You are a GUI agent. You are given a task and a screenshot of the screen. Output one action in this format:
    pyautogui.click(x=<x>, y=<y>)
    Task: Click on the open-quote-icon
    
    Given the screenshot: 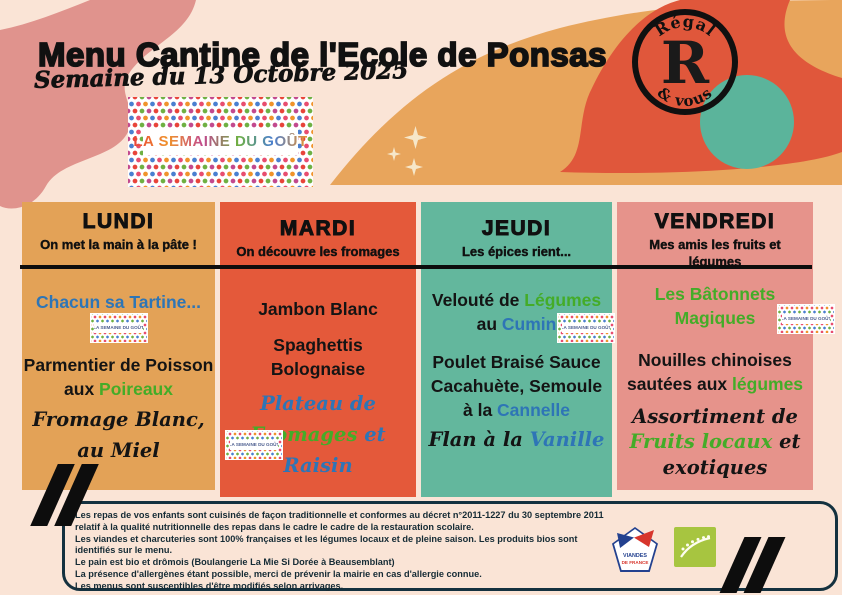 What is the action you would take?
    pyautogui.click(x=64, y=495)
    